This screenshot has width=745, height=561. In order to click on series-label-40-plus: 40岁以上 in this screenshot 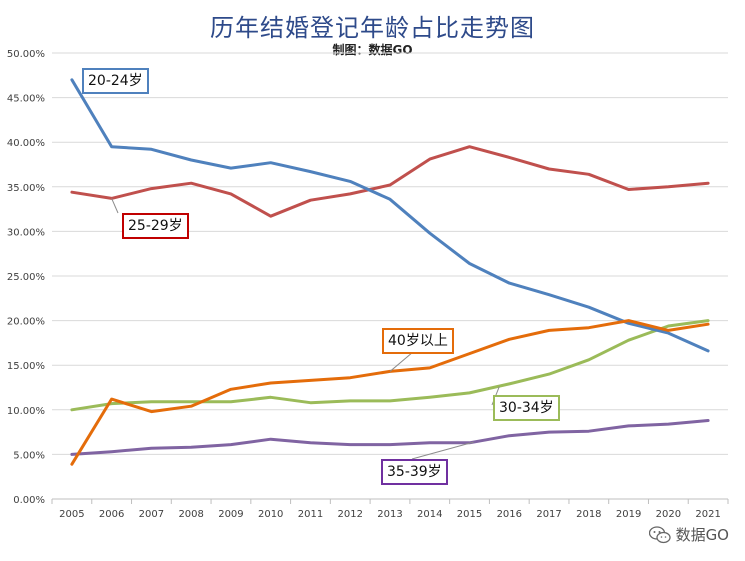, I will do `click(418, 341)`.